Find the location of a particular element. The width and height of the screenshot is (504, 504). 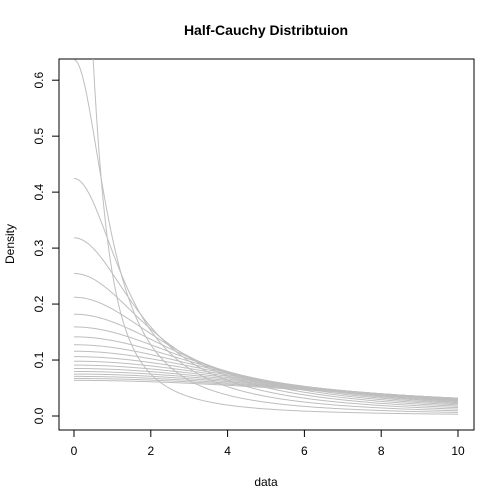

x-tick-label: 10 is located at coordinates (458, 451).